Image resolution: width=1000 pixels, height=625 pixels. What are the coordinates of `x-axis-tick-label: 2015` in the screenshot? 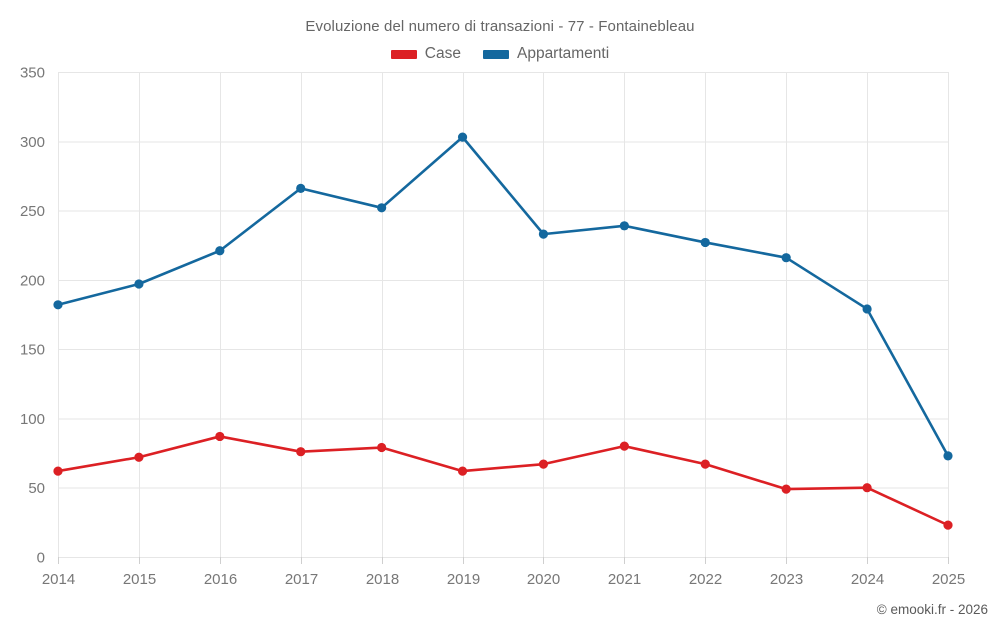 It's located at (139, 579).